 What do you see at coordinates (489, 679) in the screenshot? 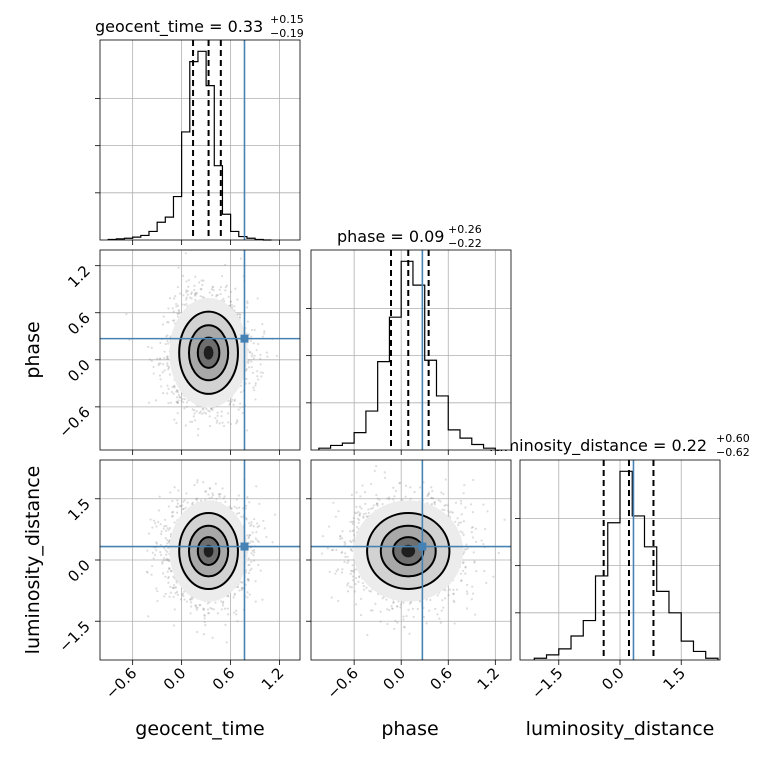
I see `x-tick-label: 1.2` at bounding box center [489, 679].